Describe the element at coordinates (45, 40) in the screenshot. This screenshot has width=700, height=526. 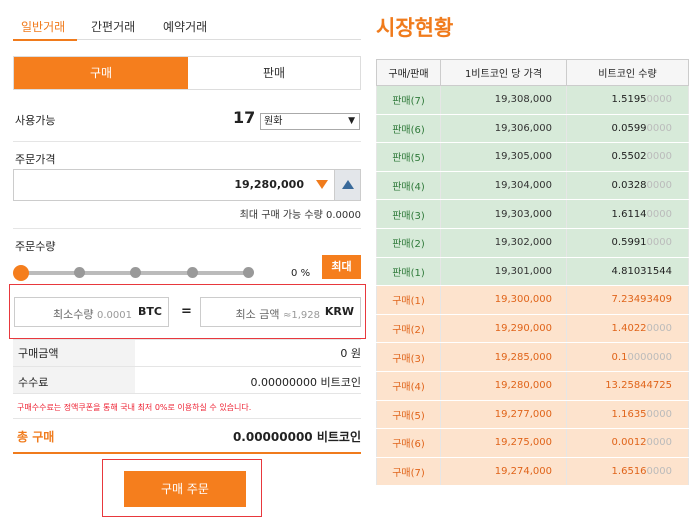
I see `active-tab-underline` at that location.